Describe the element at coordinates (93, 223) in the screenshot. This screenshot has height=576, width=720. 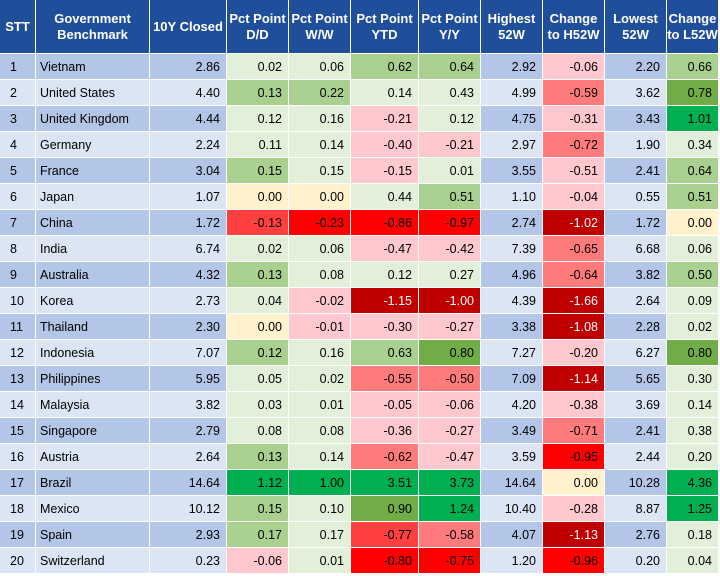
I see `cell-benchmark: China` at that location.